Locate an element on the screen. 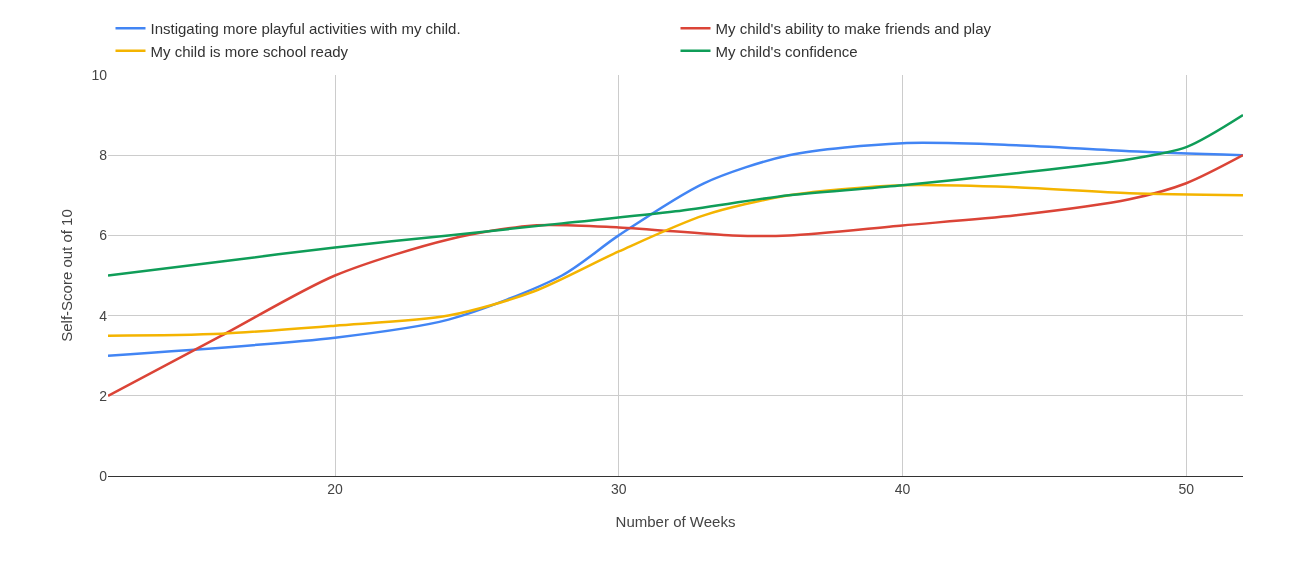 The height and width of the screenshot is (566, 1303). y-tick-label: 8 is located at coordinates (103, 155).